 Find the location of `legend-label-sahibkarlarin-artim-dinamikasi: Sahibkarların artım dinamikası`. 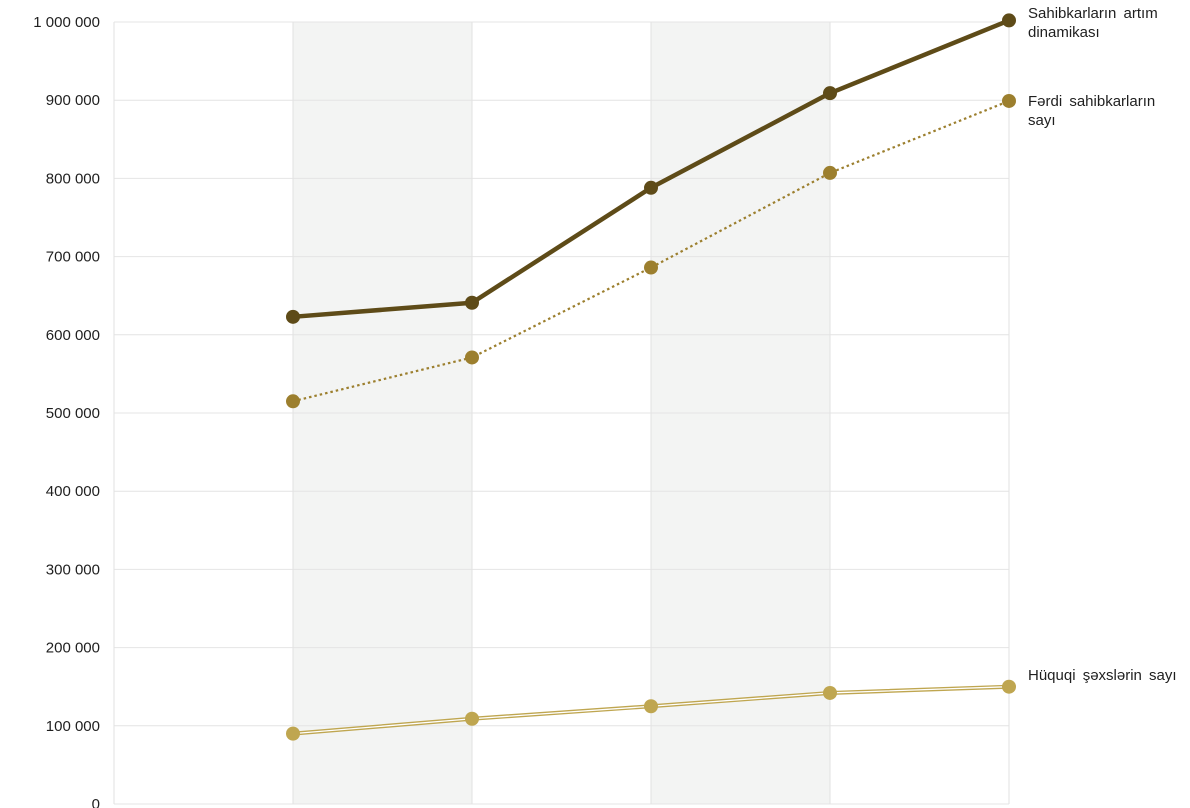

legend-label-sahibkarlarin-artim-dinamikasi: Sahibkarların artım dinamikası is located at coordinates (1093, 23).